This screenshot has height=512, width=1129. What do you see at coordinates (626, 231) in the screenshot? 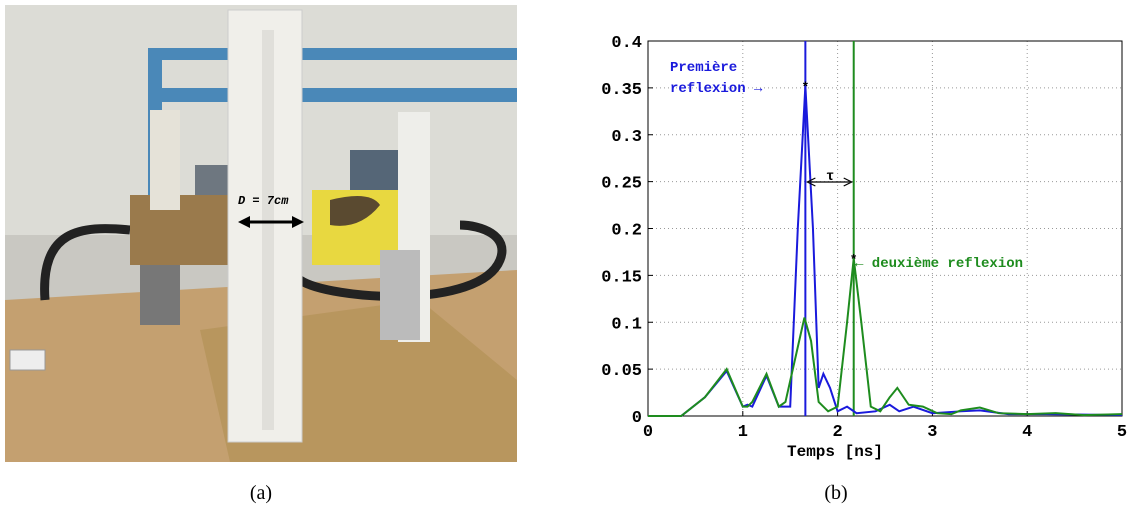
I see `y-tick-label: 0.2` at bounding box center [626, 231].